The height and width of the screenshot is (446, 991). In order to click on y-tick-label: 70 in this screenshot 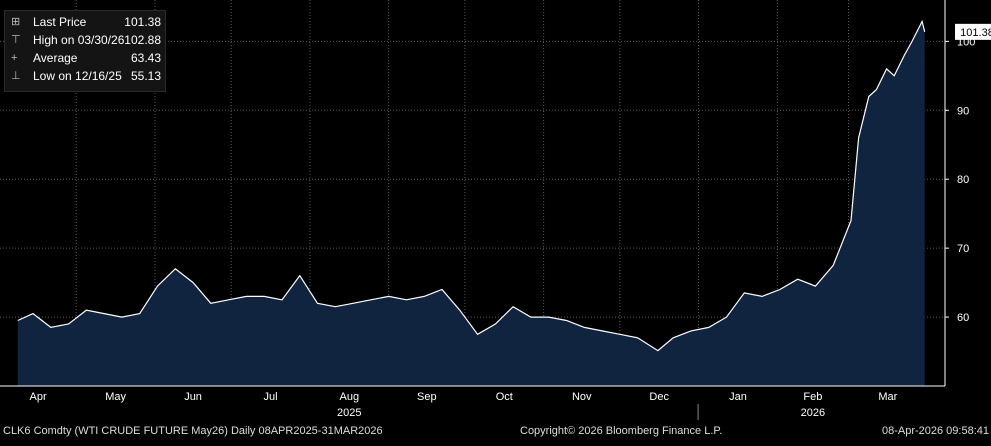, I will do `click(963, 249)`.